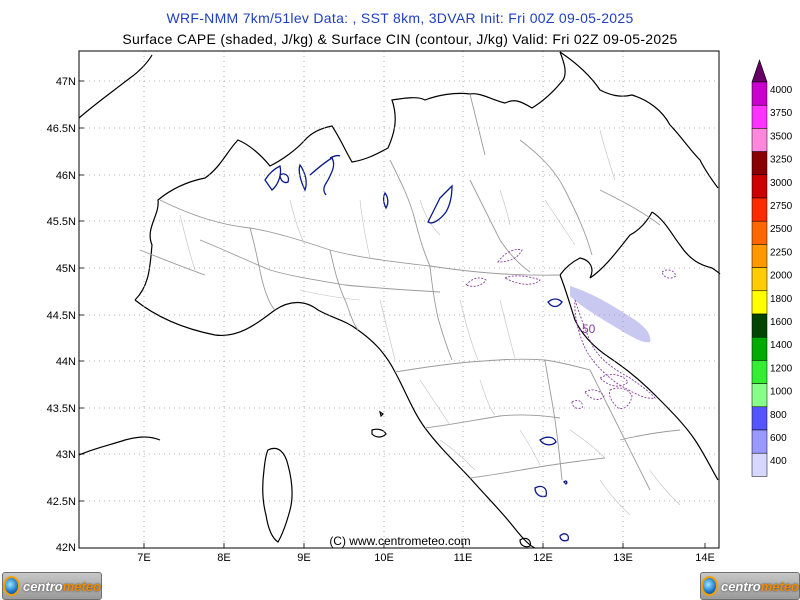 This screenshot has height=600, width=800. What do you see at coordinates (66, 176) in the screenshot?
I see `lat-label: 46N` at bounding box center [66, 176].